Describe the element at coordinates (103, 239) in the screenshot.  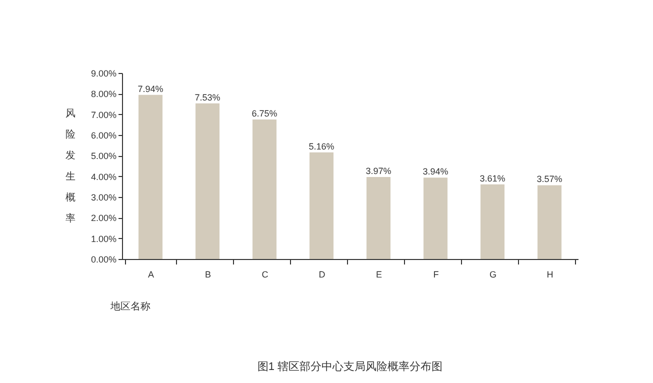
I see `y-tick-label: 1.00%` at that location.